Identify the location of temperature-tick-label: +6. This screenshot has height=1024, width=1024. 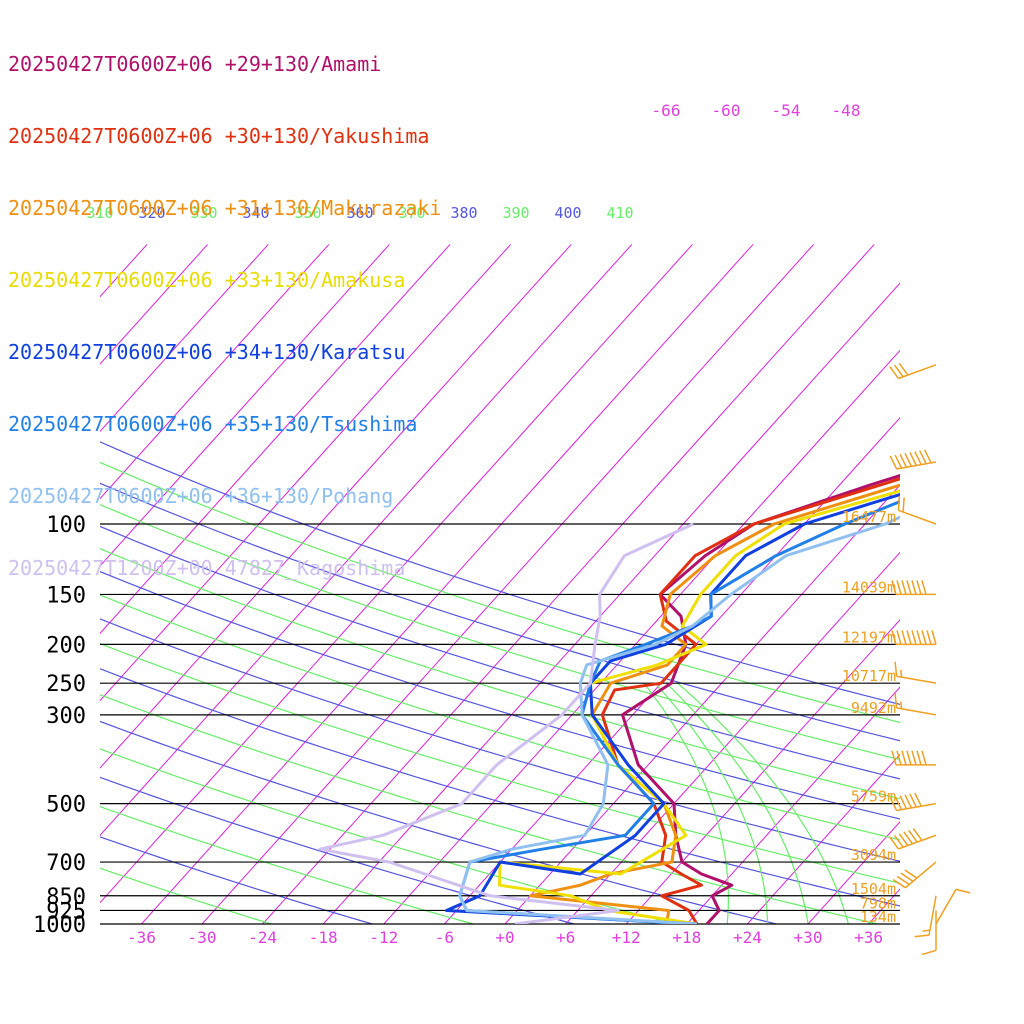
(565, 937).